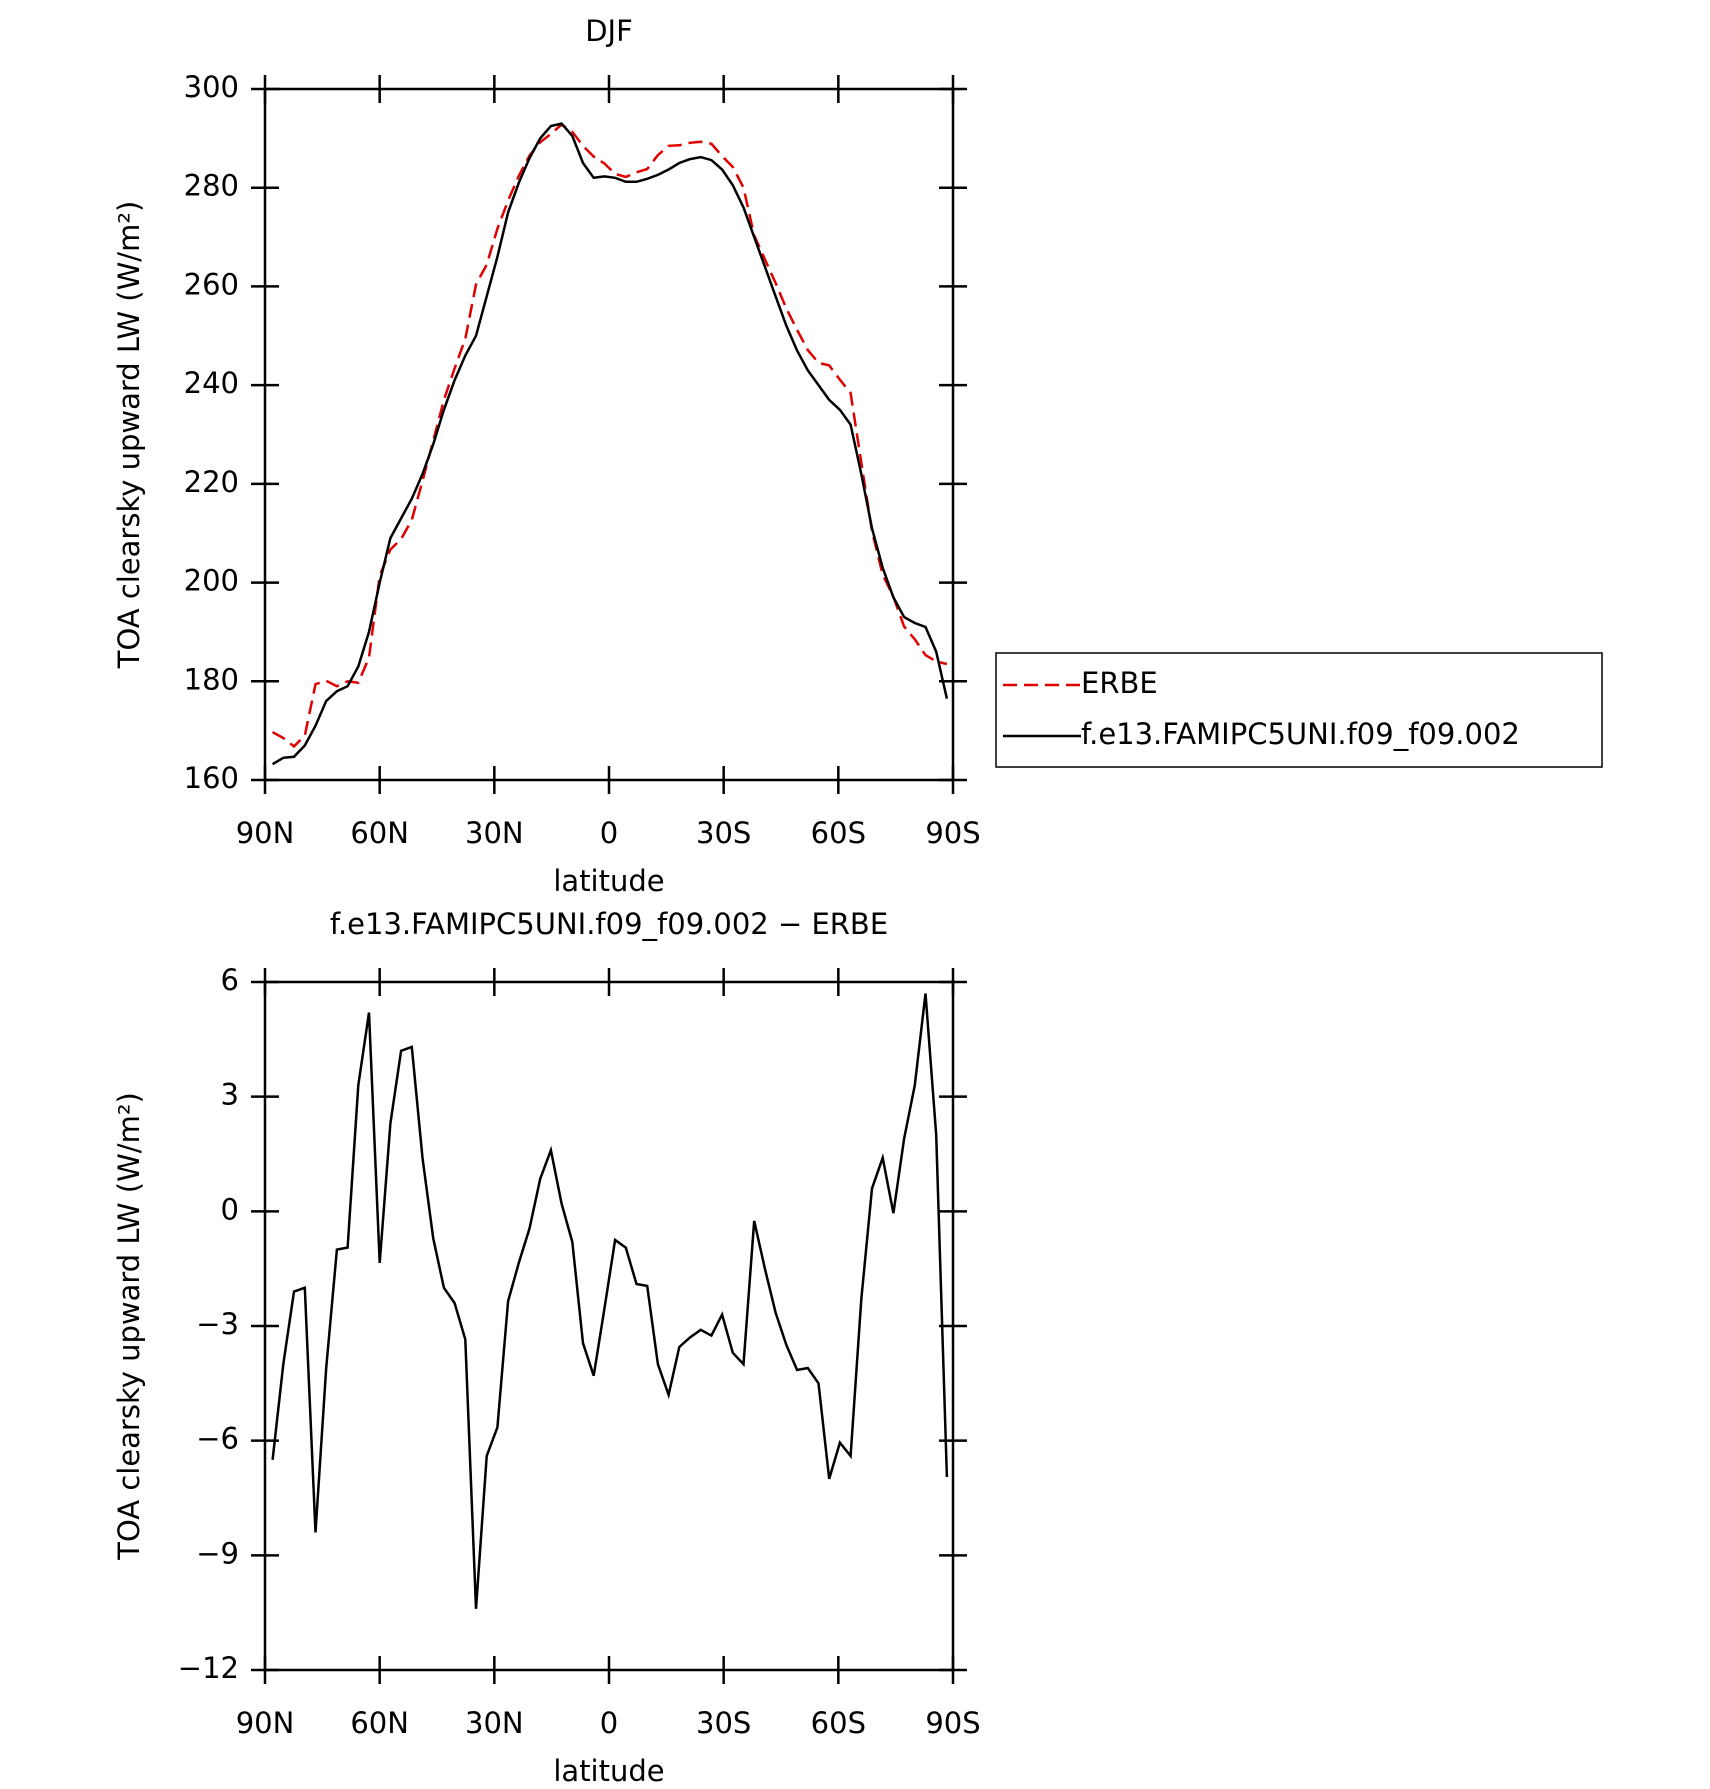 This screenshot has height=1789, width=1710. Describe the element at coordinates (230, 1209) in the screenshot. I see `y-tick-label: 0` at that location.